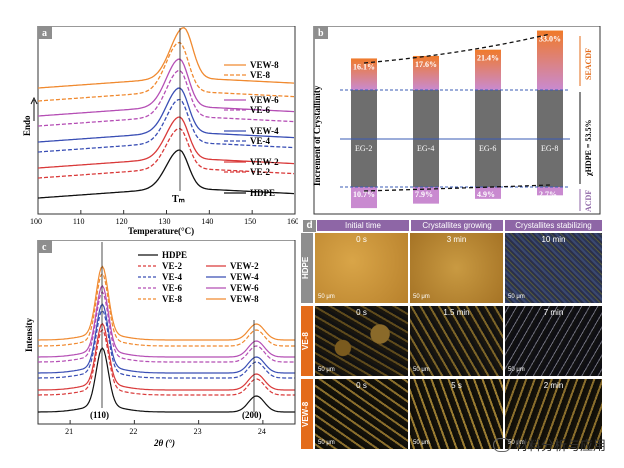  Describe the element at coordinates (27, 125) in the screenshot. I see `endo-label: Endo` at that location.